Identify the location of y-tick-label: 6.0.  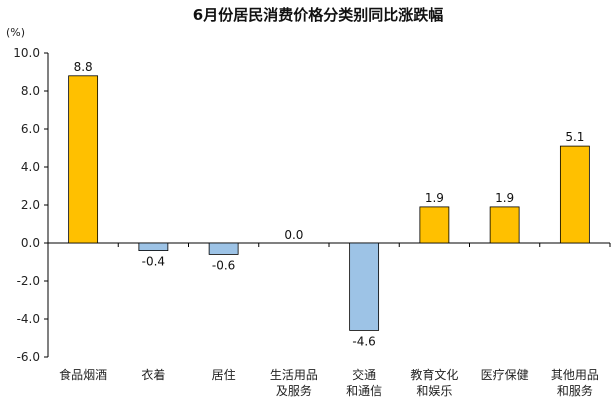
(30, 129).